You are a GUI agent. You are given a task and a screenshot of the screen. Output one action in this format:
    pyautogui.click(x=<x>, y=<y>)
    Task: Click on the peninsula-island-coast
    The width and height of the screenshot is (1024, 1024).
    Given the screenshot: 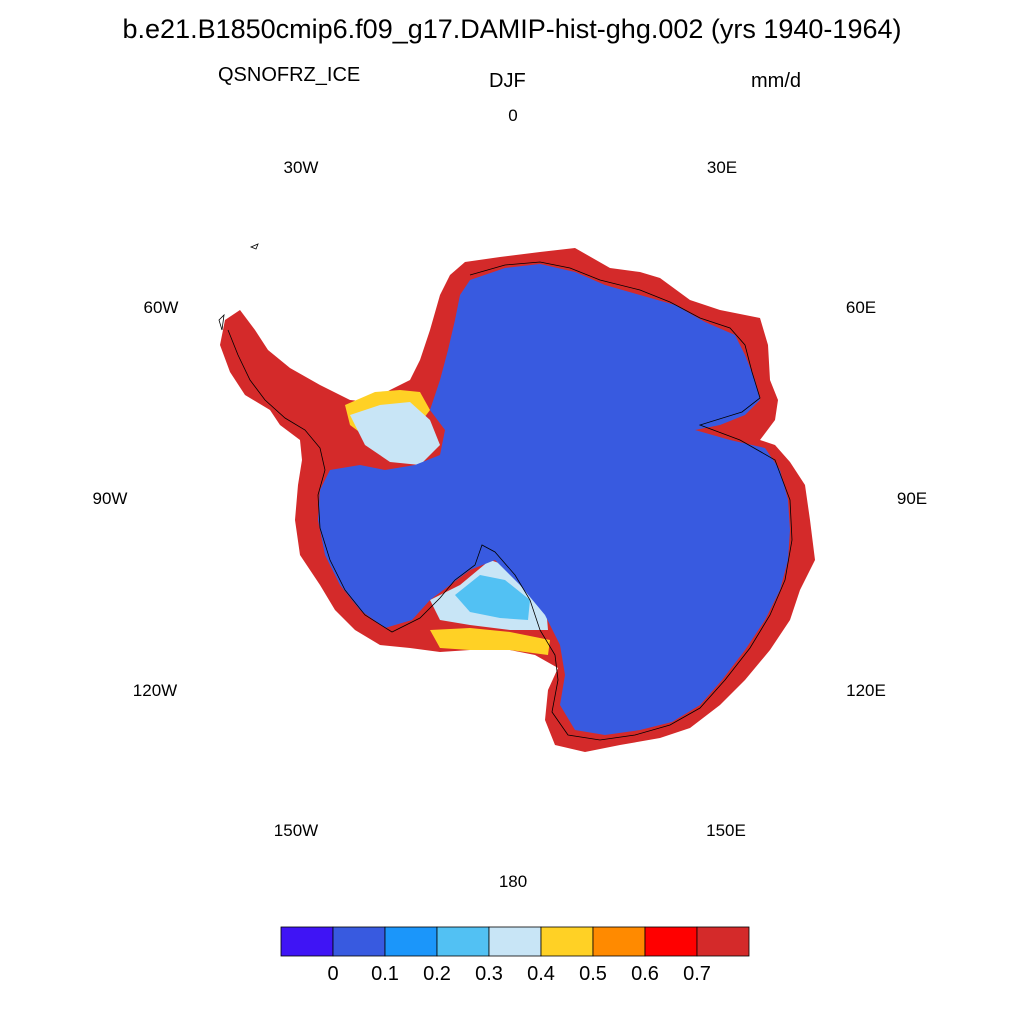 What is the action you would take?
    pyautogui.click(x=221, y=322)
    